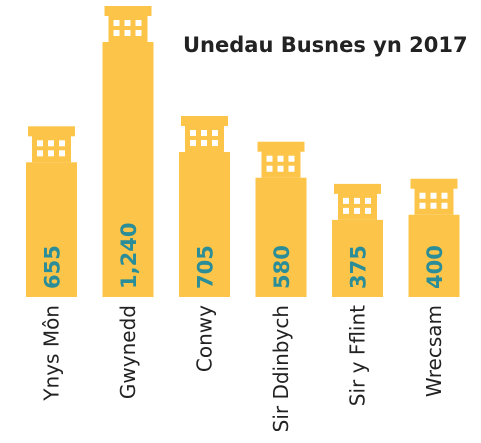 Image resolution: width=481 pixels, height=443 pixels. What do you see at coordinates (128, 352) in the screenshot?
I see `x-tick-label: Gwynedd` at bounding box center [128, 352].